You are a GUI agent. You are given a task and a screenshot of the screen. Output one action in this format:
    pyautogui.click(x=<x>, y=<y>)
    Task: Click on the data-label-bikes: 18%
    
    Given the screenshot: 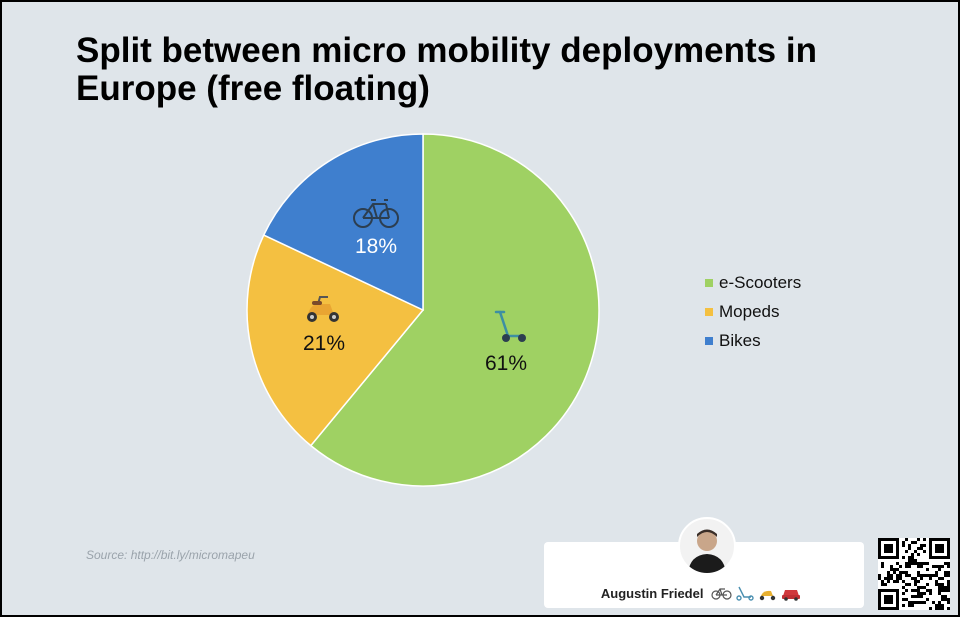 What is the action you would take?
    pyautogui.click(x=376, y=246)
    